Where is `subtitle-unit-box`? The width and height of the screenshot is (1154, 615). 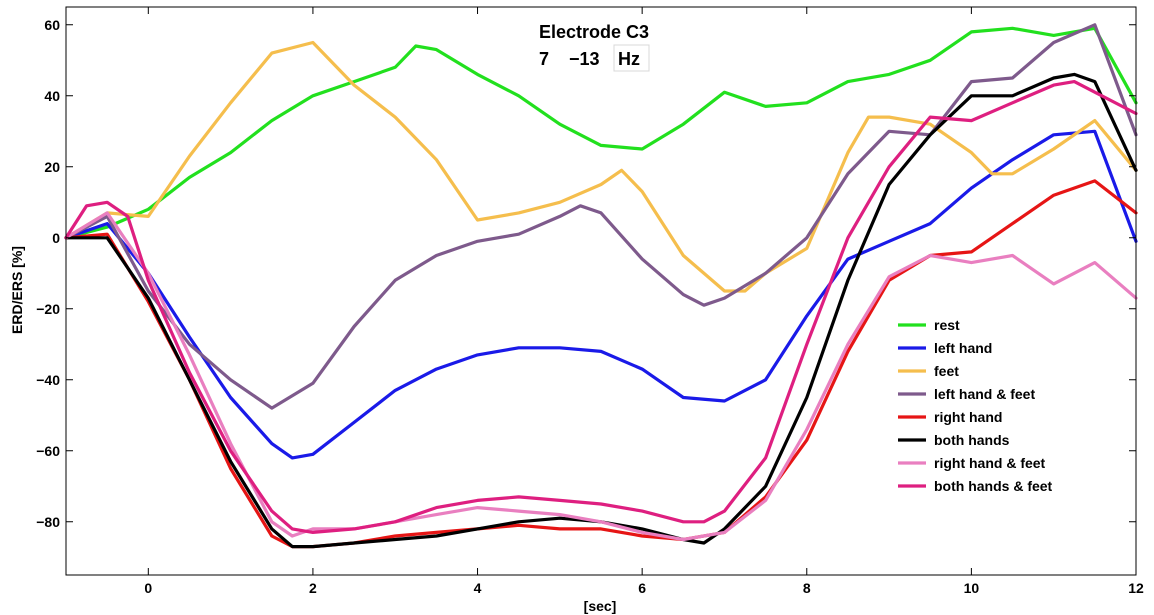 subtitle-unit-box is located at coordinates (631, 58).